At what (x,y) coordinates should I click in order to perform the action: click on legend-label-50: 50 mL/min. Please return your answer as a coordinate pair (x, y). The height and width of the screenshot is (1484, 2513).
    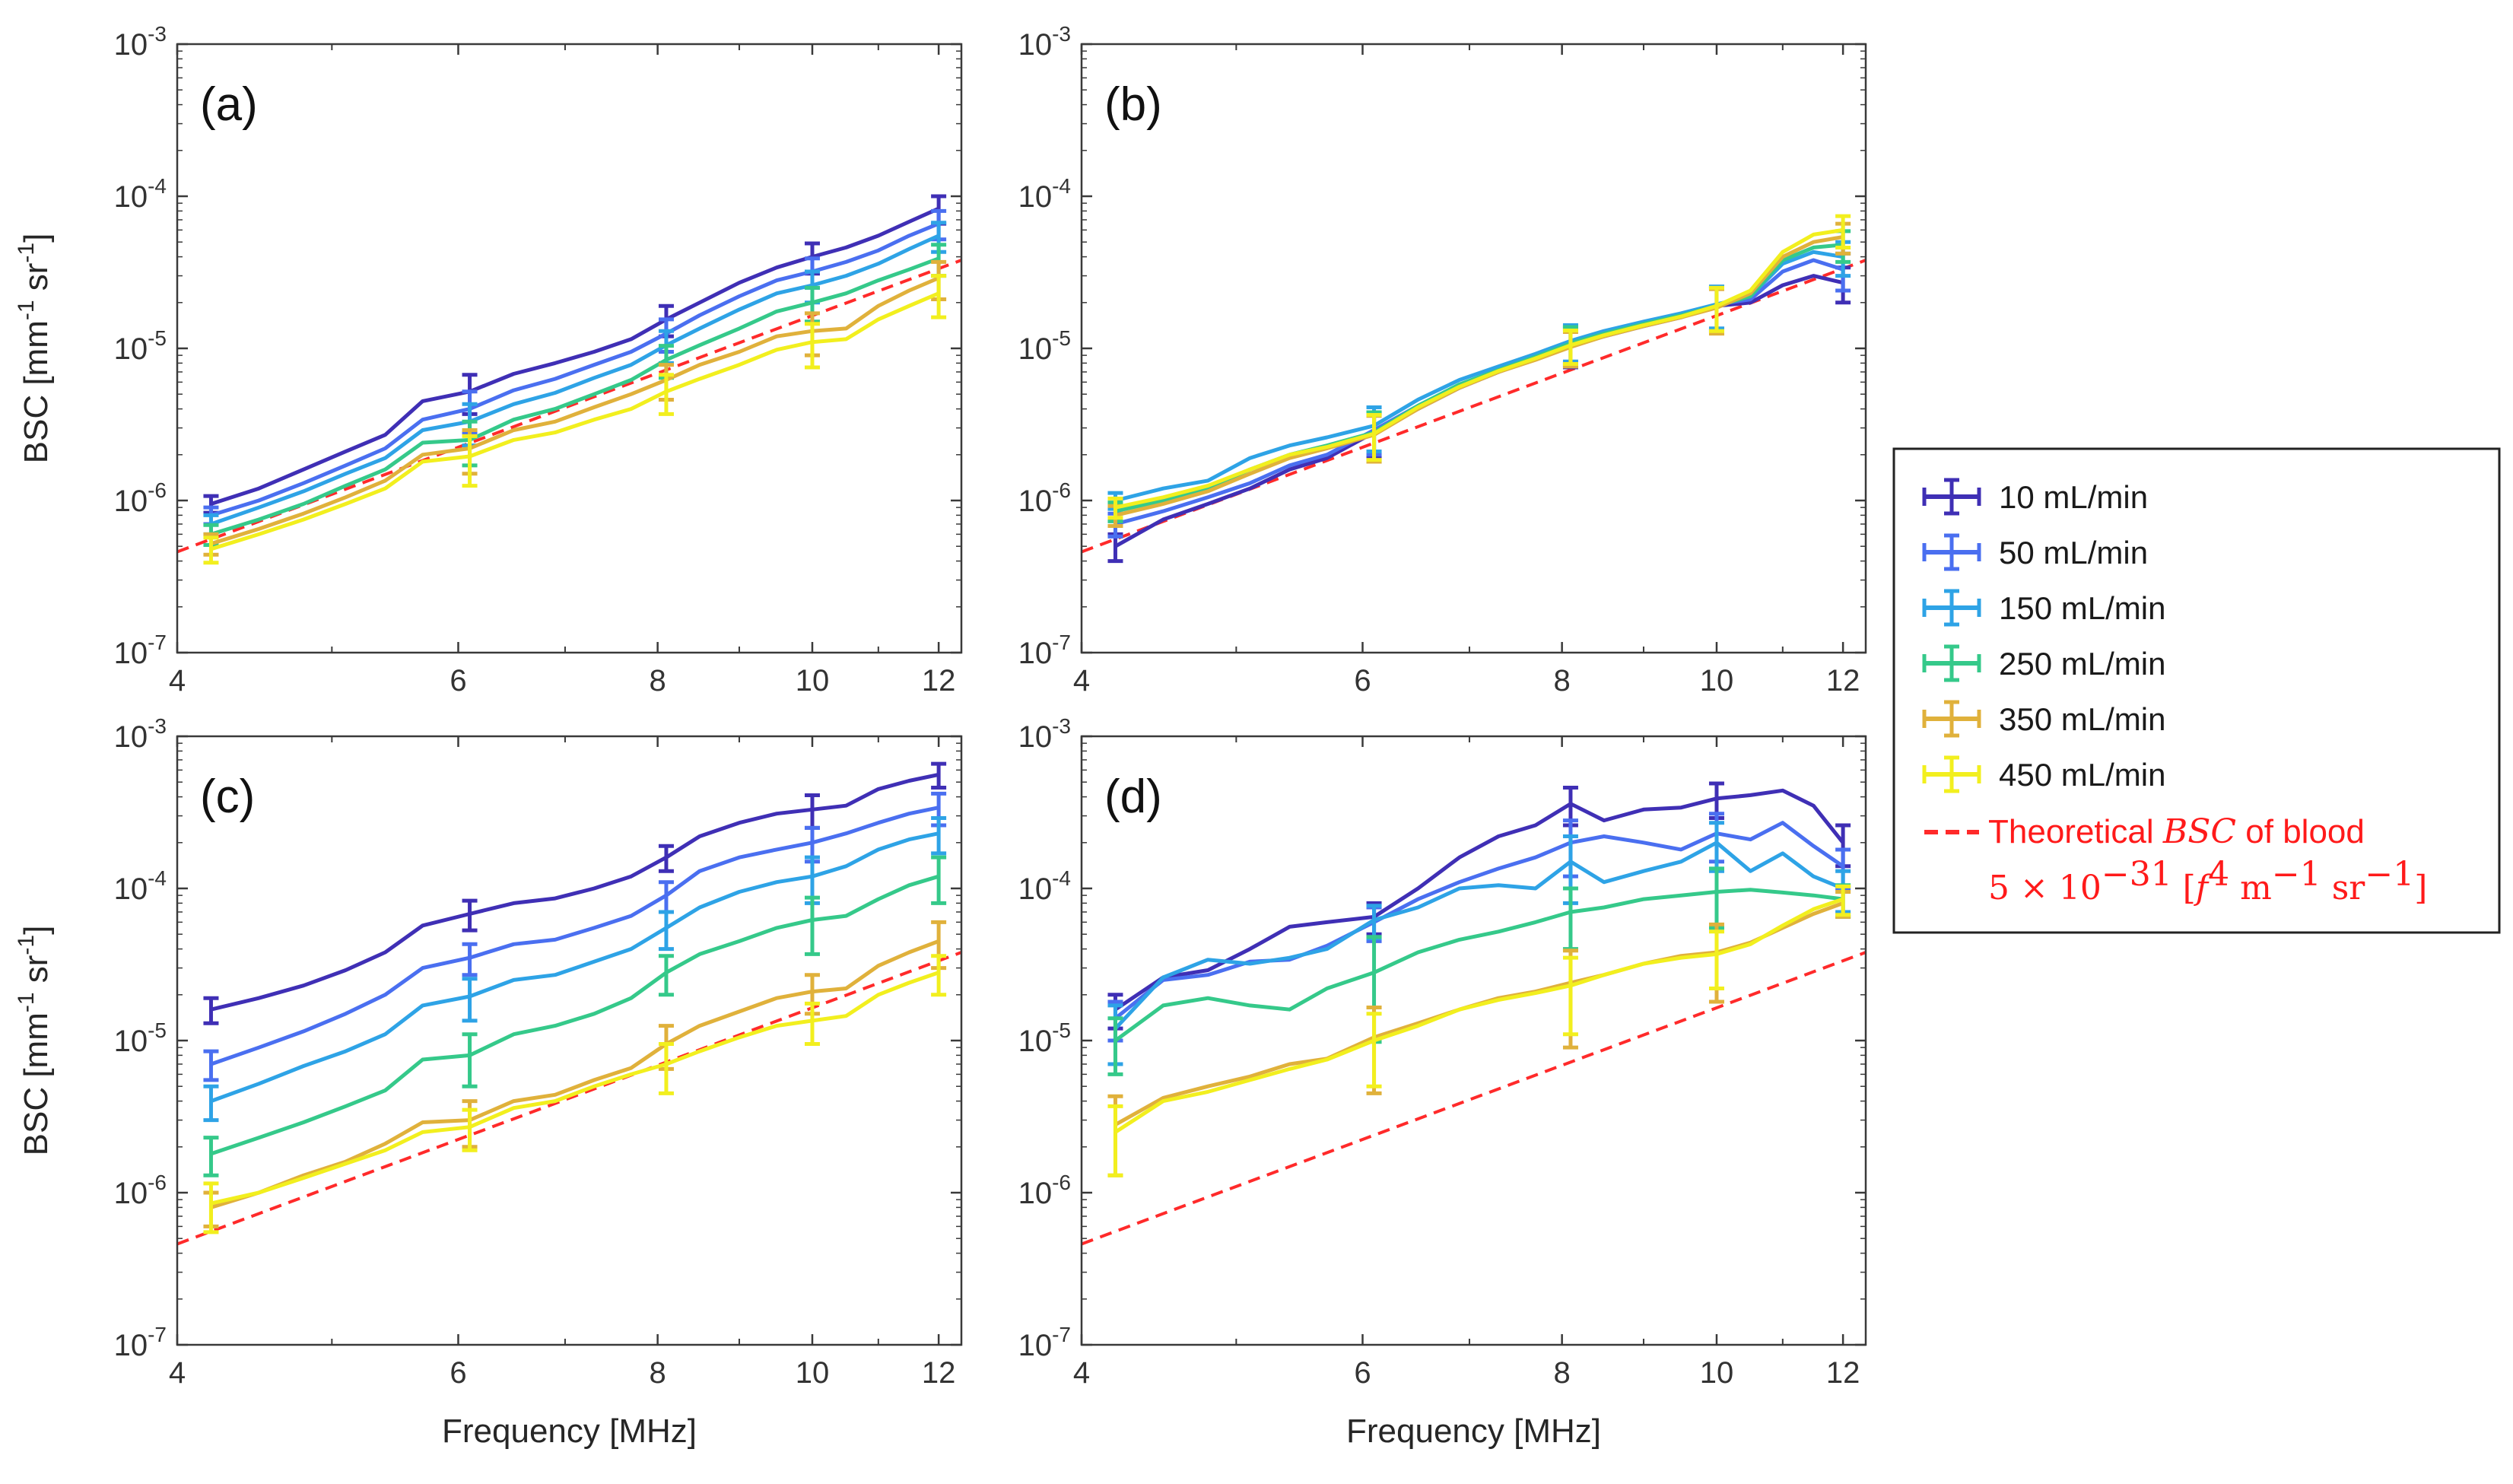
    Looking at the image, I should click on (2073, 552).